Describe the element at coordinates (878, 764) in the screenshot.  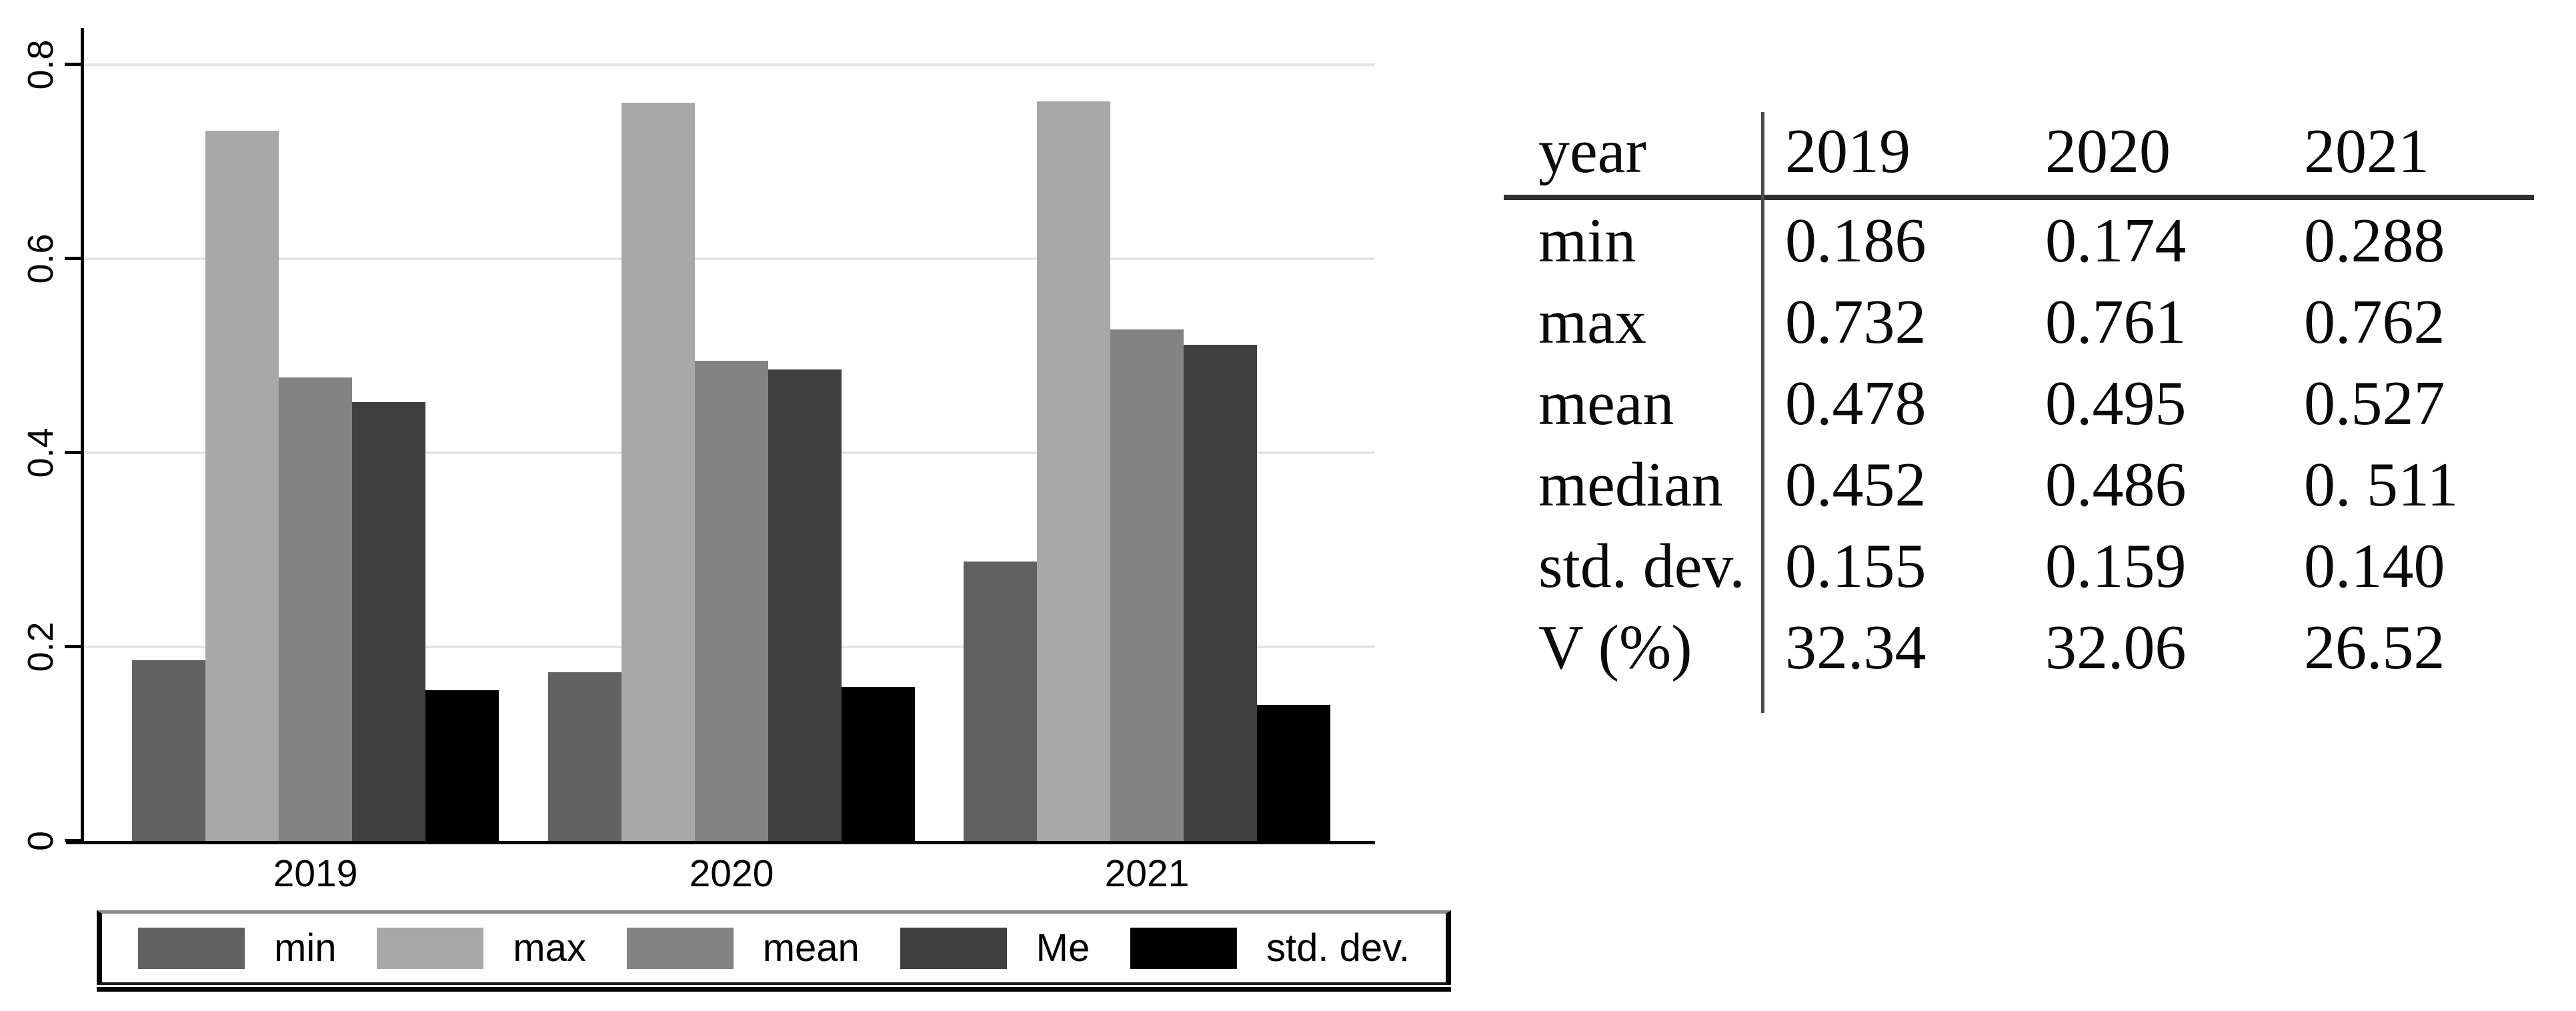
I see `bar-std. dev.-2020` at that location.